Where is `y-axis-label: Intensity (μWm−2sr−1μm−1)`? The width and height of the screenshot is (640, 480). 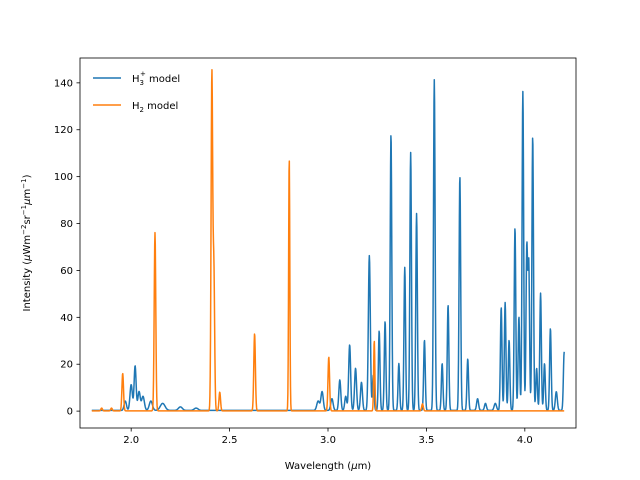
y-axis-label: Intensity (μWm−2sr−1μm−1) is located at coordinates (26, 242).